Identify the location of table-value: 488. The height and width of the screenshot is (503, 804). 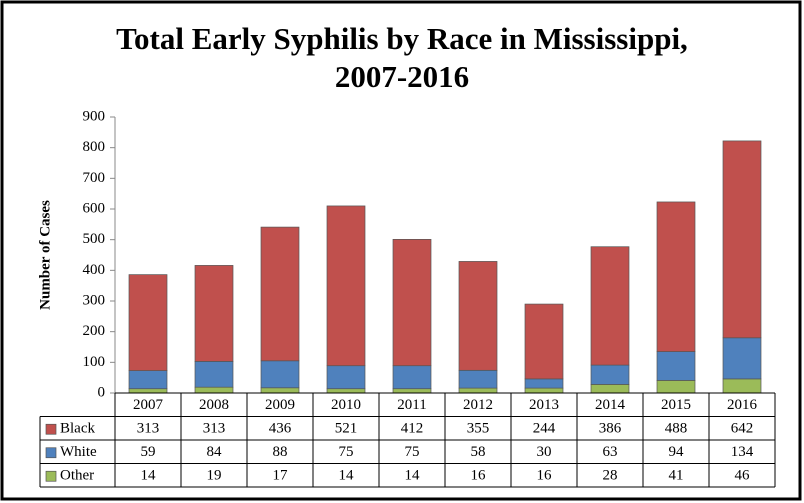
(676, 429).